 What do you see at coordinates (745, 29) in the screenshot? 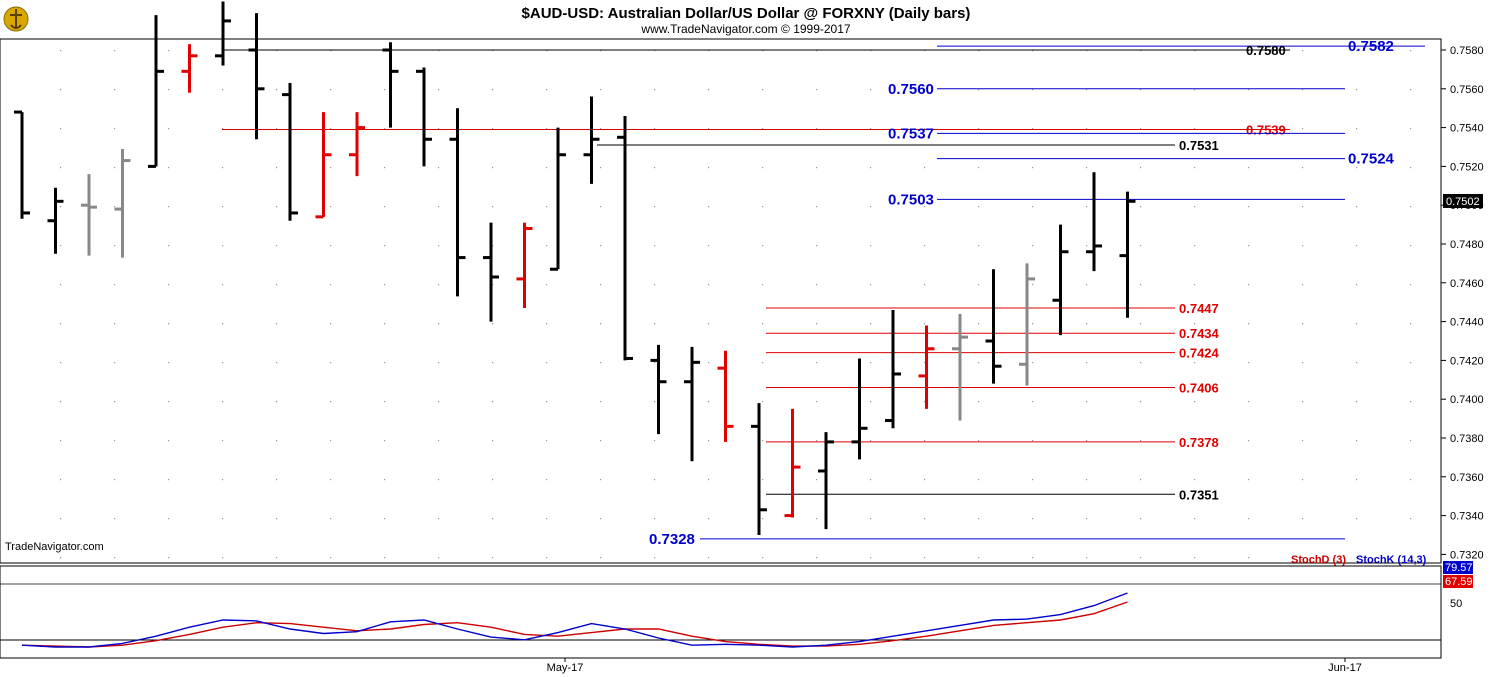
I see `chart-subtitle: www.TradeNavigator.com © 1999-2017` at bounding box center [745, 29].